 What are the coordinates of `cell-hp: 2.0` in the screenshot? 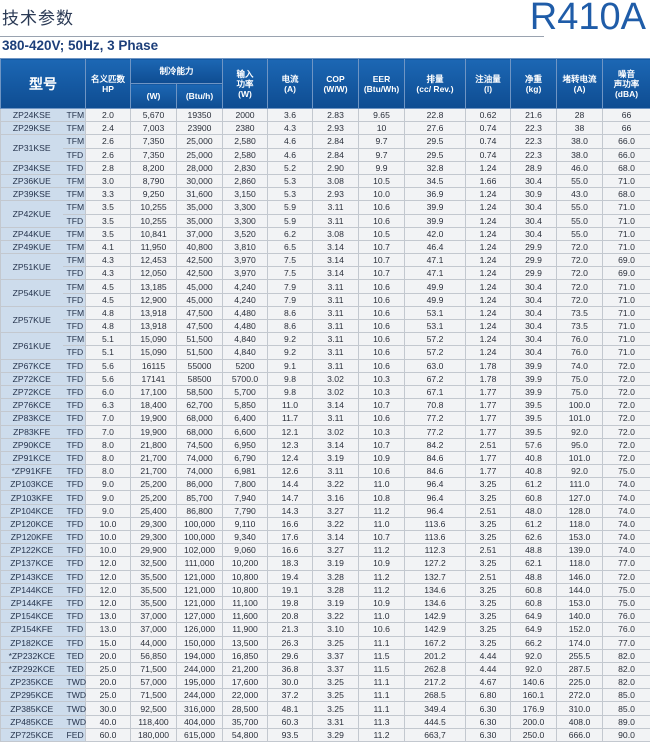 It's located at (108, 115).